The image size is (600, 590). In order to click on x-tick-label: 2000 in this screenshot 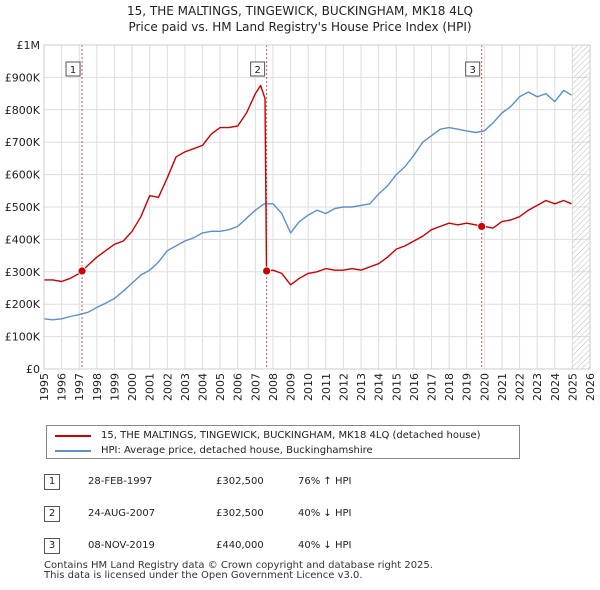, I will do `click(132, 387)`.